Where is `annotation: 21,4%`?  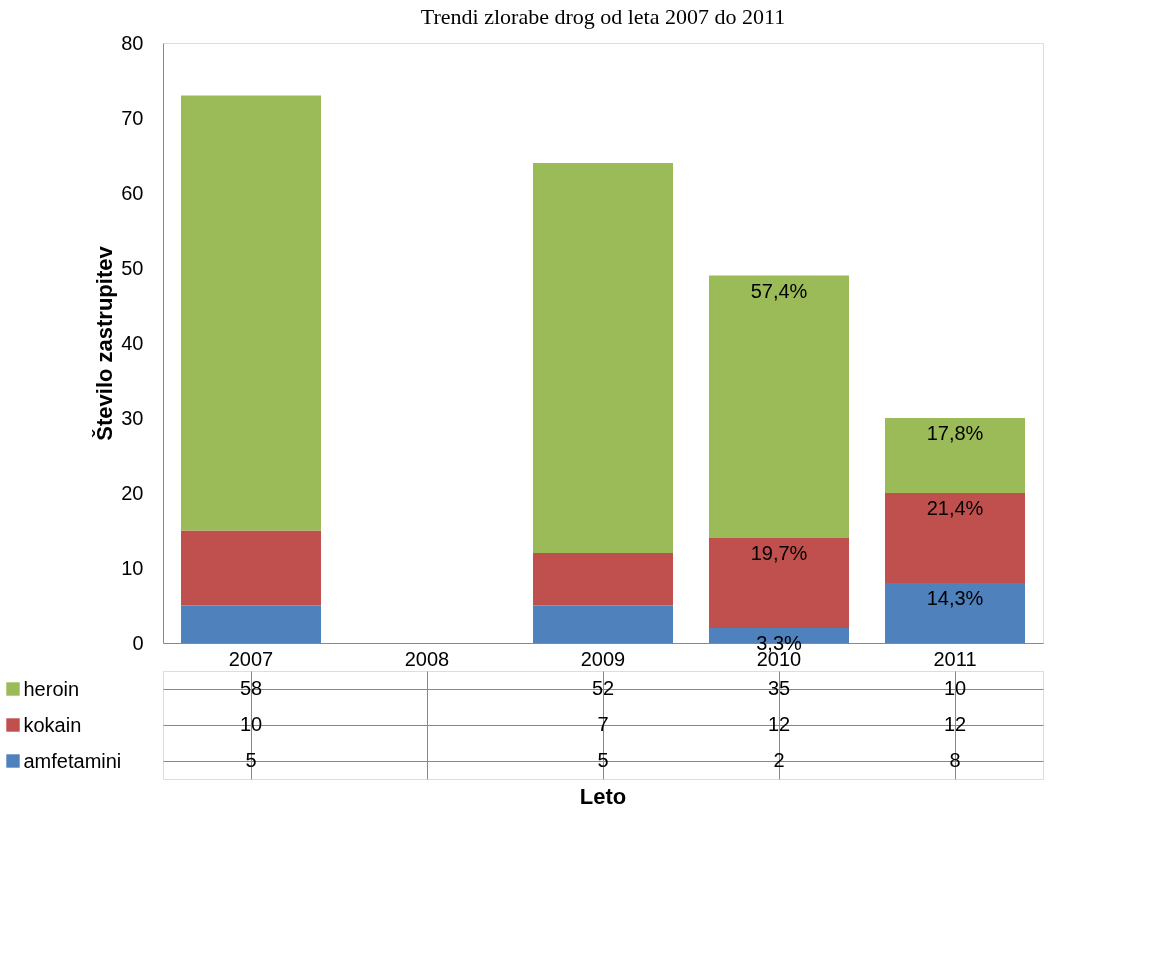 annotation: 21,4% is located at coordinates (955, 508).